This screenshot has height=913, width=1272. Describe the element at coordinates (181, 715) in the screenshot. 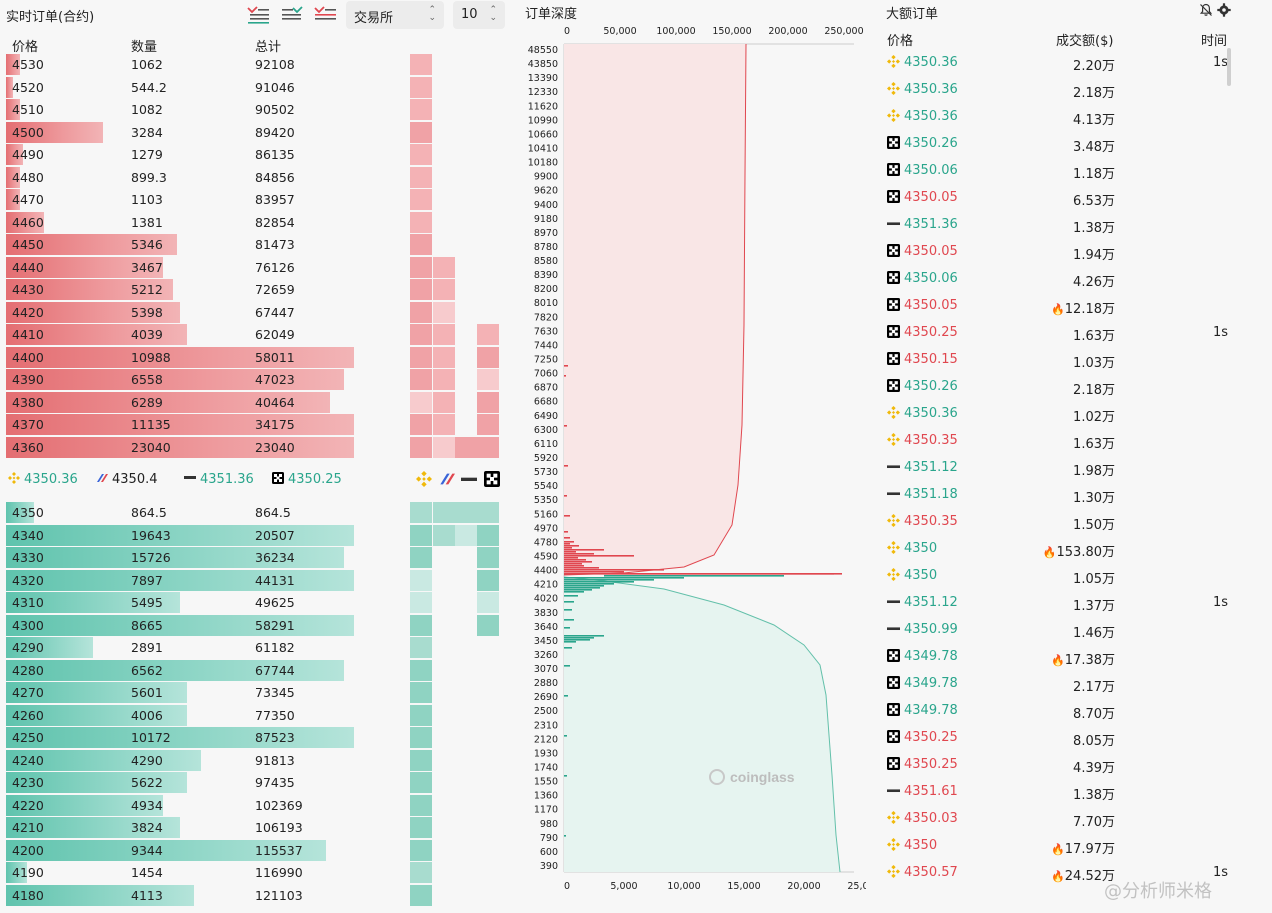

I see `bid-row: 4260 4006 77350` at that location.